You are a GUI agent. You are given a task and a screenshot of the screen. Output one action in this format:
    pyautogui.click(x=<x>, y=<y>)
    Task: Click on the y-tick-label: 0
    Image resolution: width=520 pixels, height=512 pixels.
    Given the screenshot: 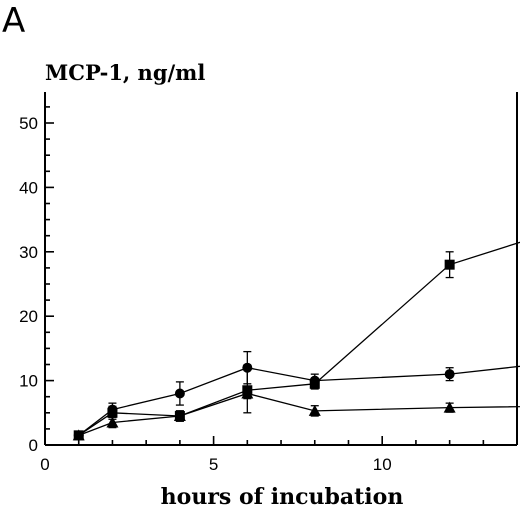 What is the action you would take?
    pyautogui.click(x=33, y=445)
    